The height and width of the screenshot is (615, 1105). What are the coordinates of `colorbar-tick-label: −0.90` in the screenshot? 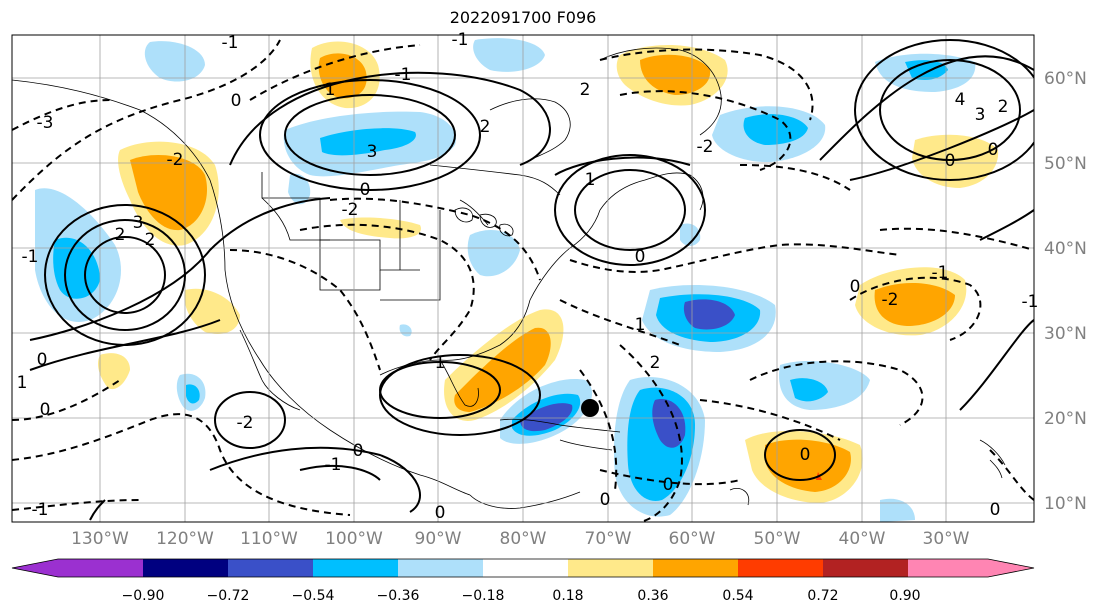 It's located at (143, 596).